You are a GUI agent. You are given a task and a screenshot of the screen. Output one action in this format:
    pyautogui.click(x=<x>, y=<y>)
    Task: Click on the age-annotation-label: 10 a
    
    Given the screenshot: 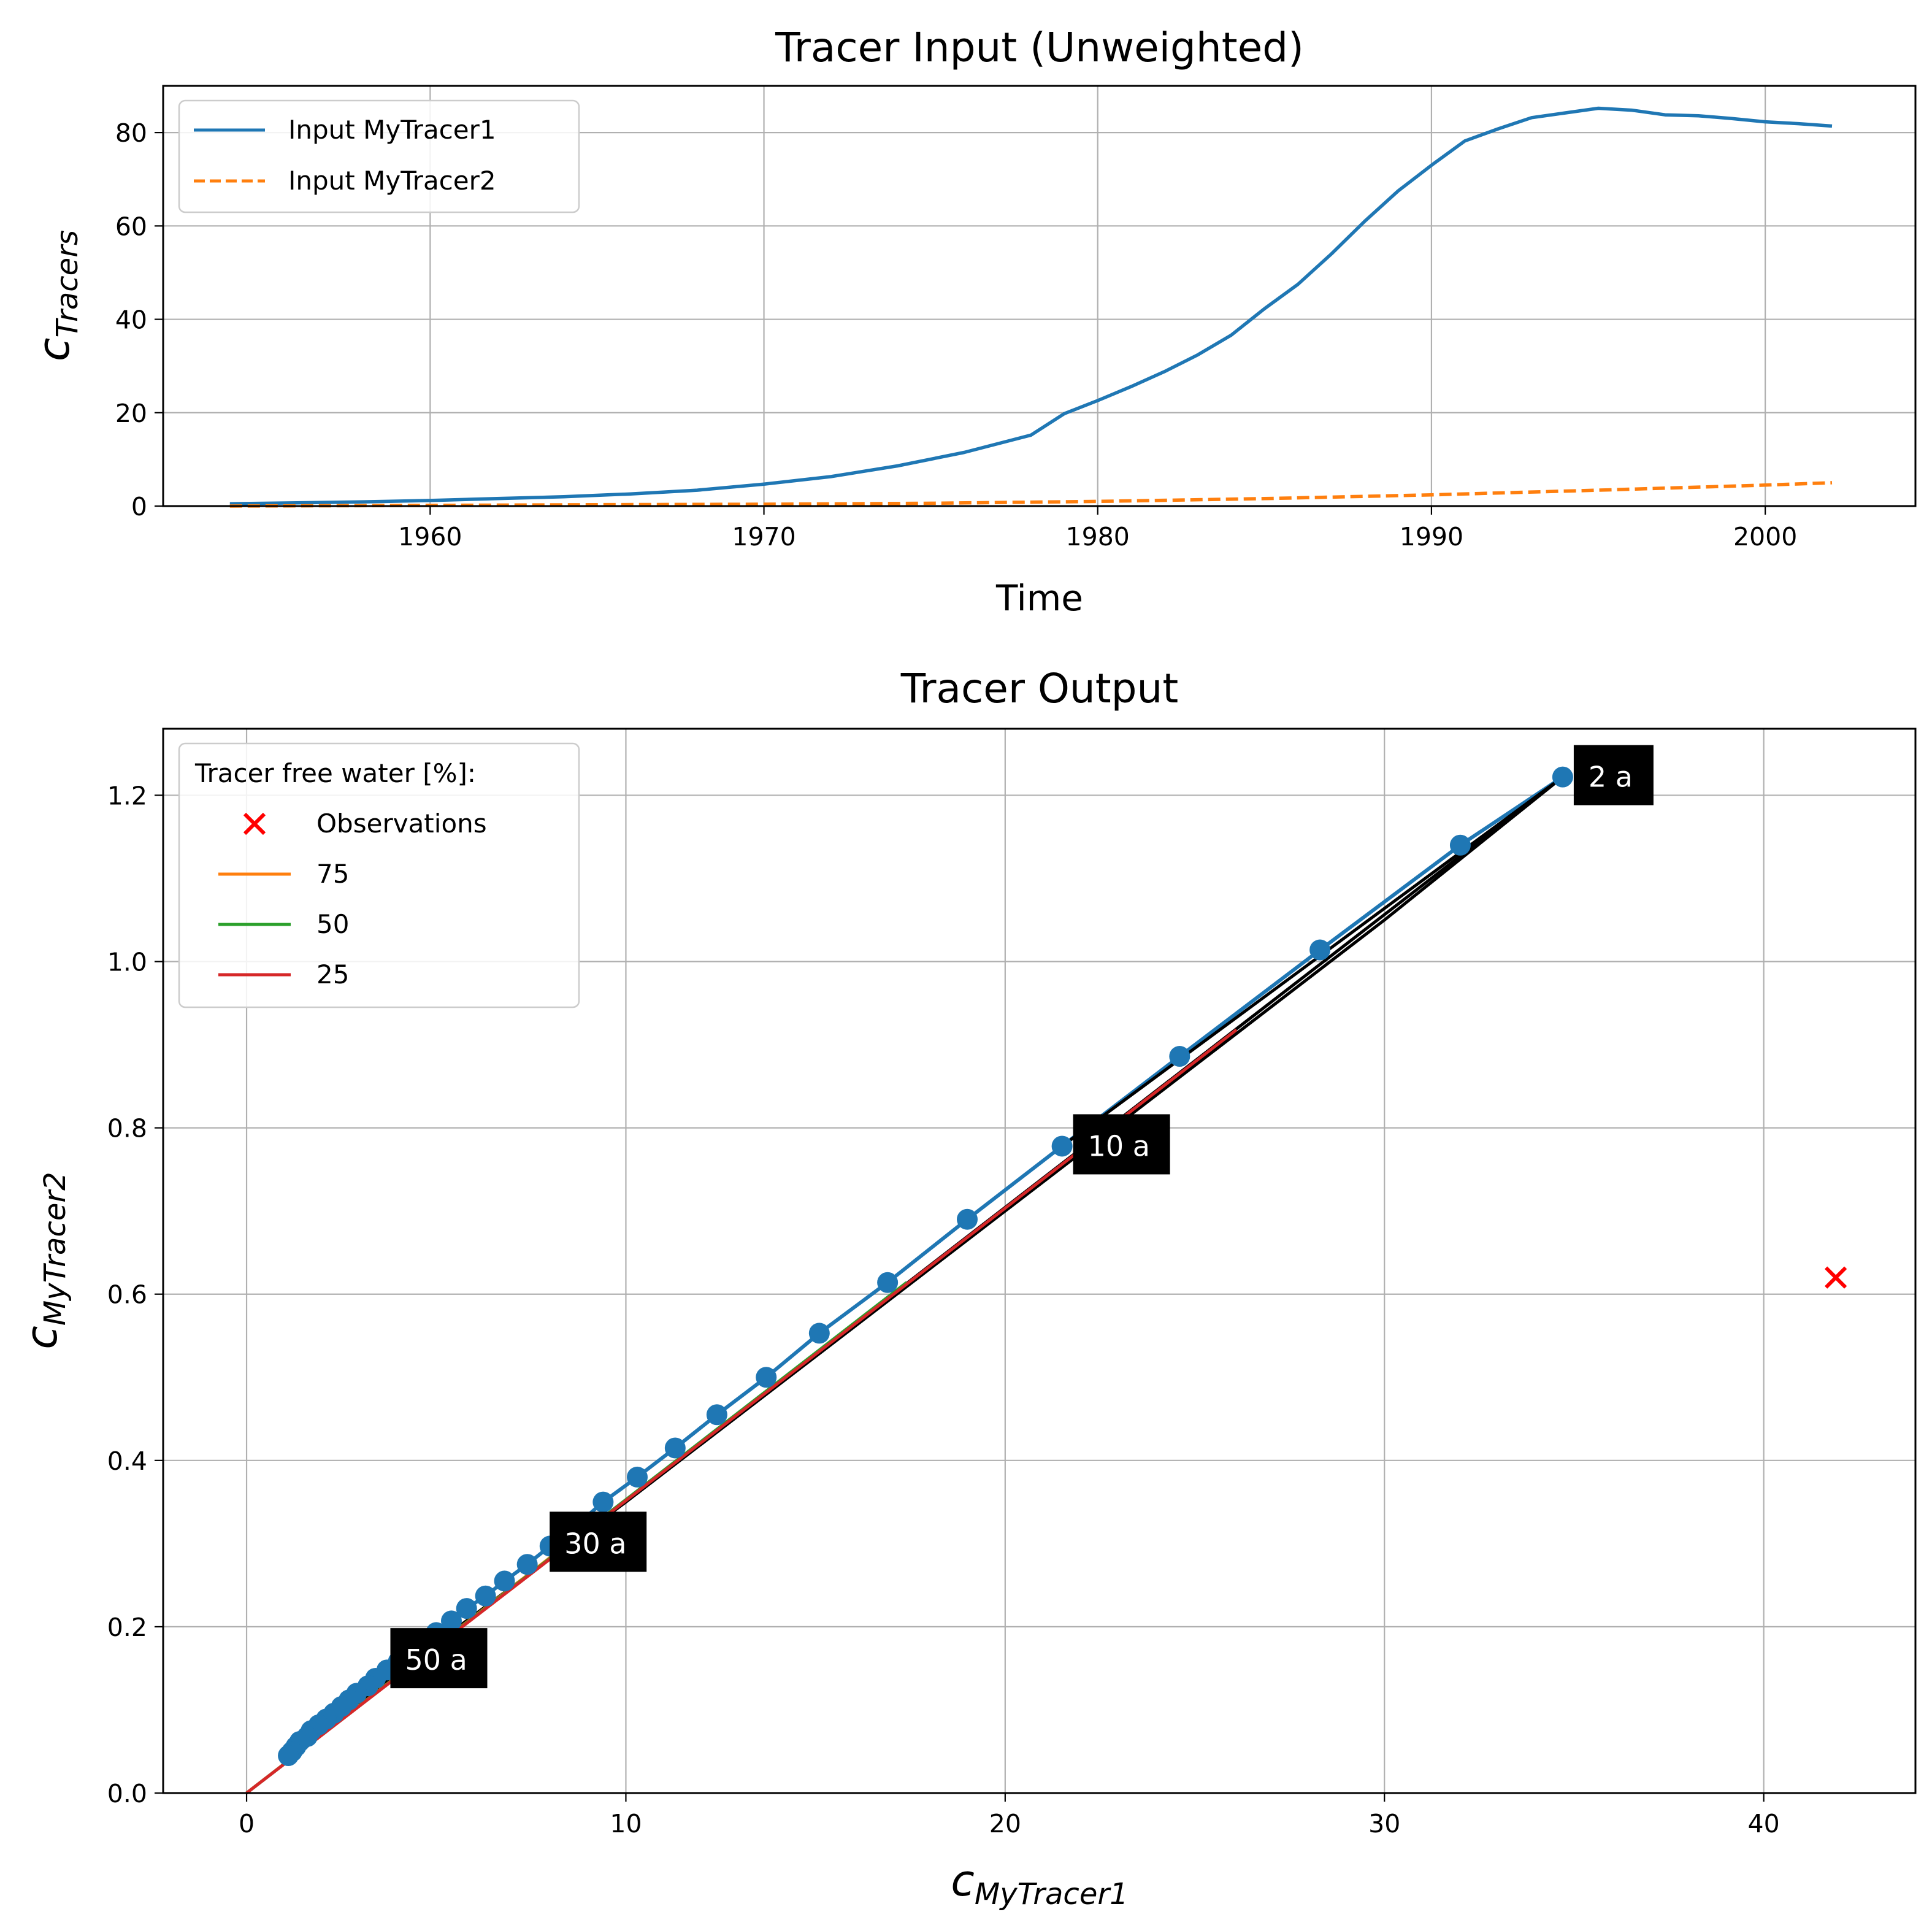 What is the action you would take?
    pyautogui.click(x=1119, y=1145)
    